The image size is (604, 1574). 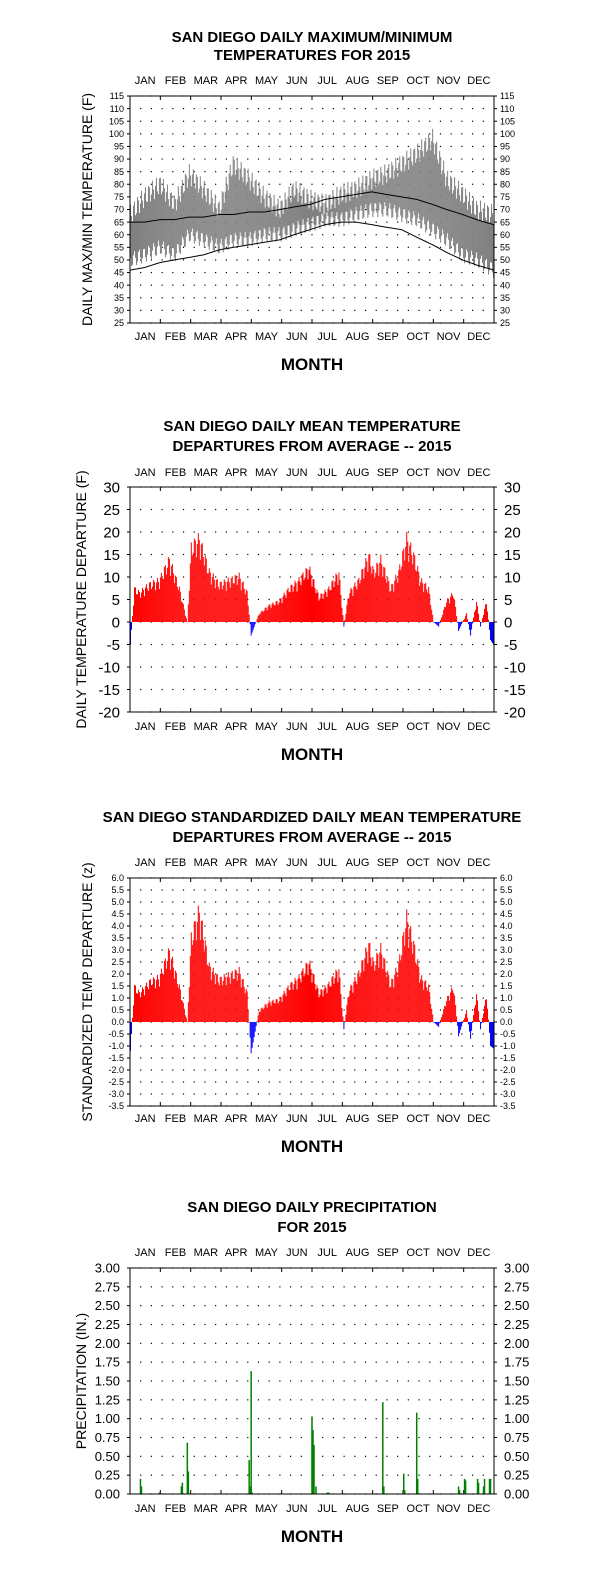 I want to click on y-tick-label-right: -1.5, so click(x=508, y=1058).